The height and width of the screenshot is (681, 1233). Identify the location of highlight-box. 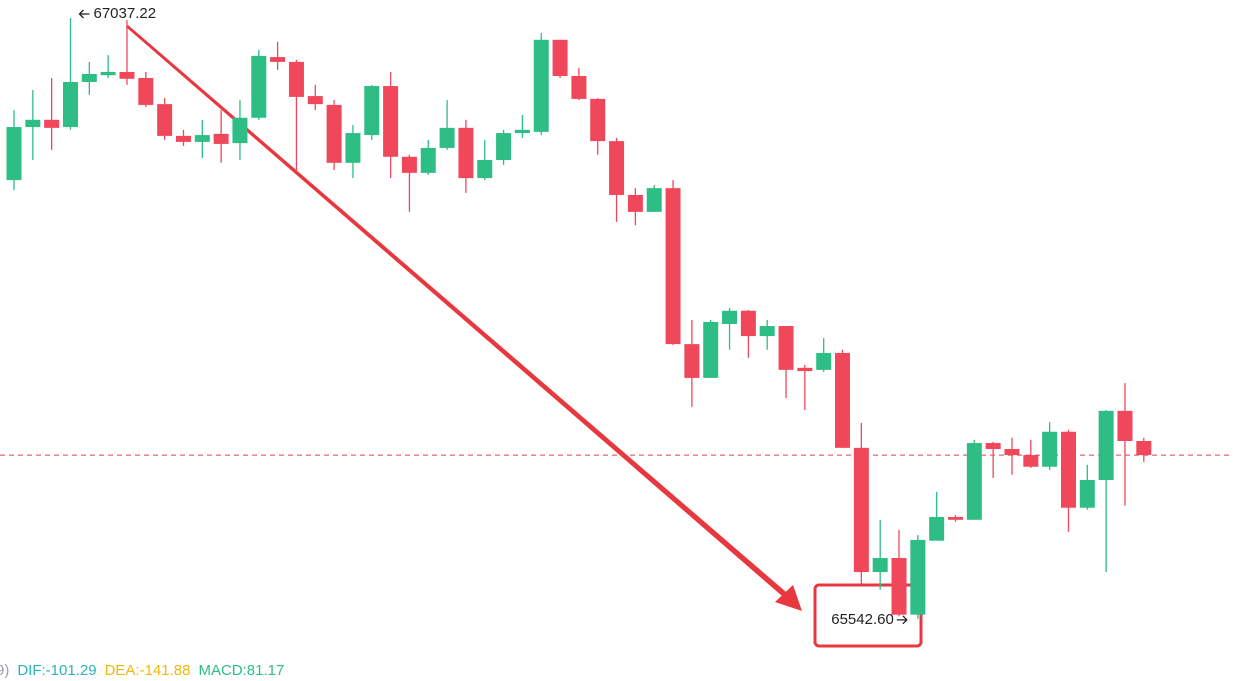
(868, 615).